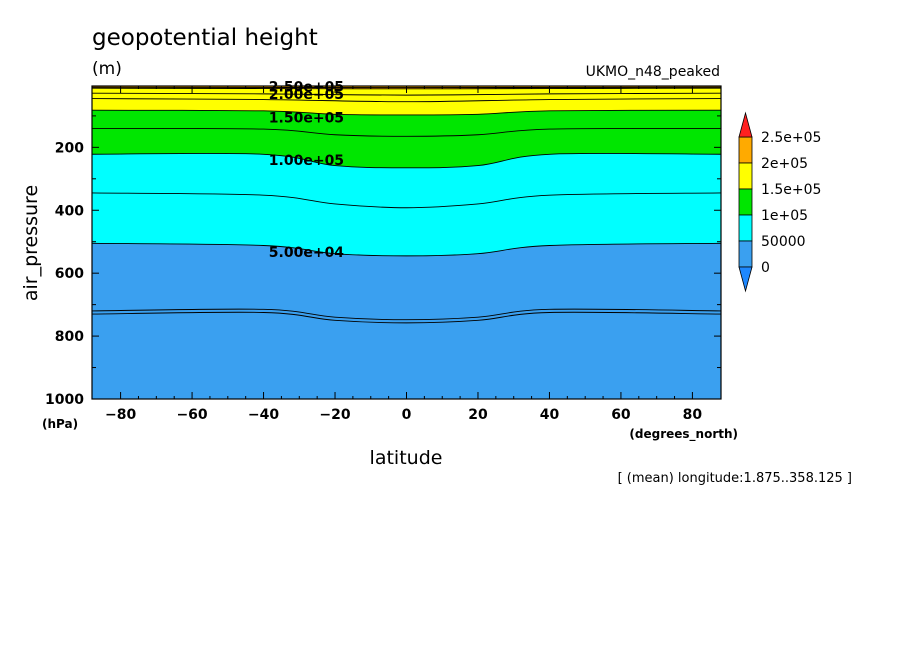  I want to click on x-tick-label: 0, so click(407, 415).